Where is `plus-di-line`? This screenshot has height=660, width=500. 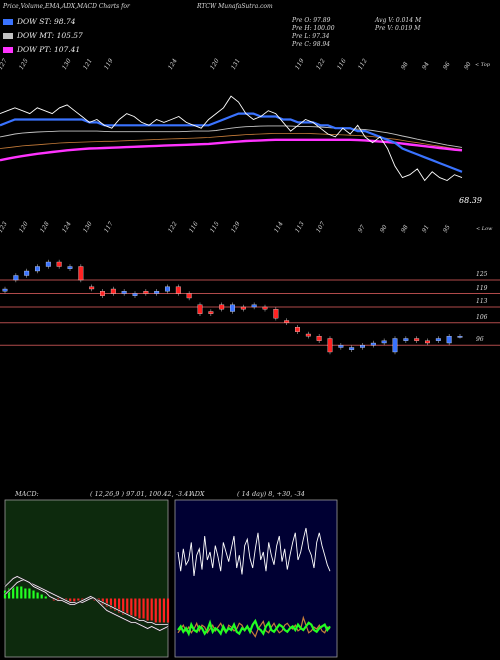 plus-di-line is located at coordinates (254, 627).